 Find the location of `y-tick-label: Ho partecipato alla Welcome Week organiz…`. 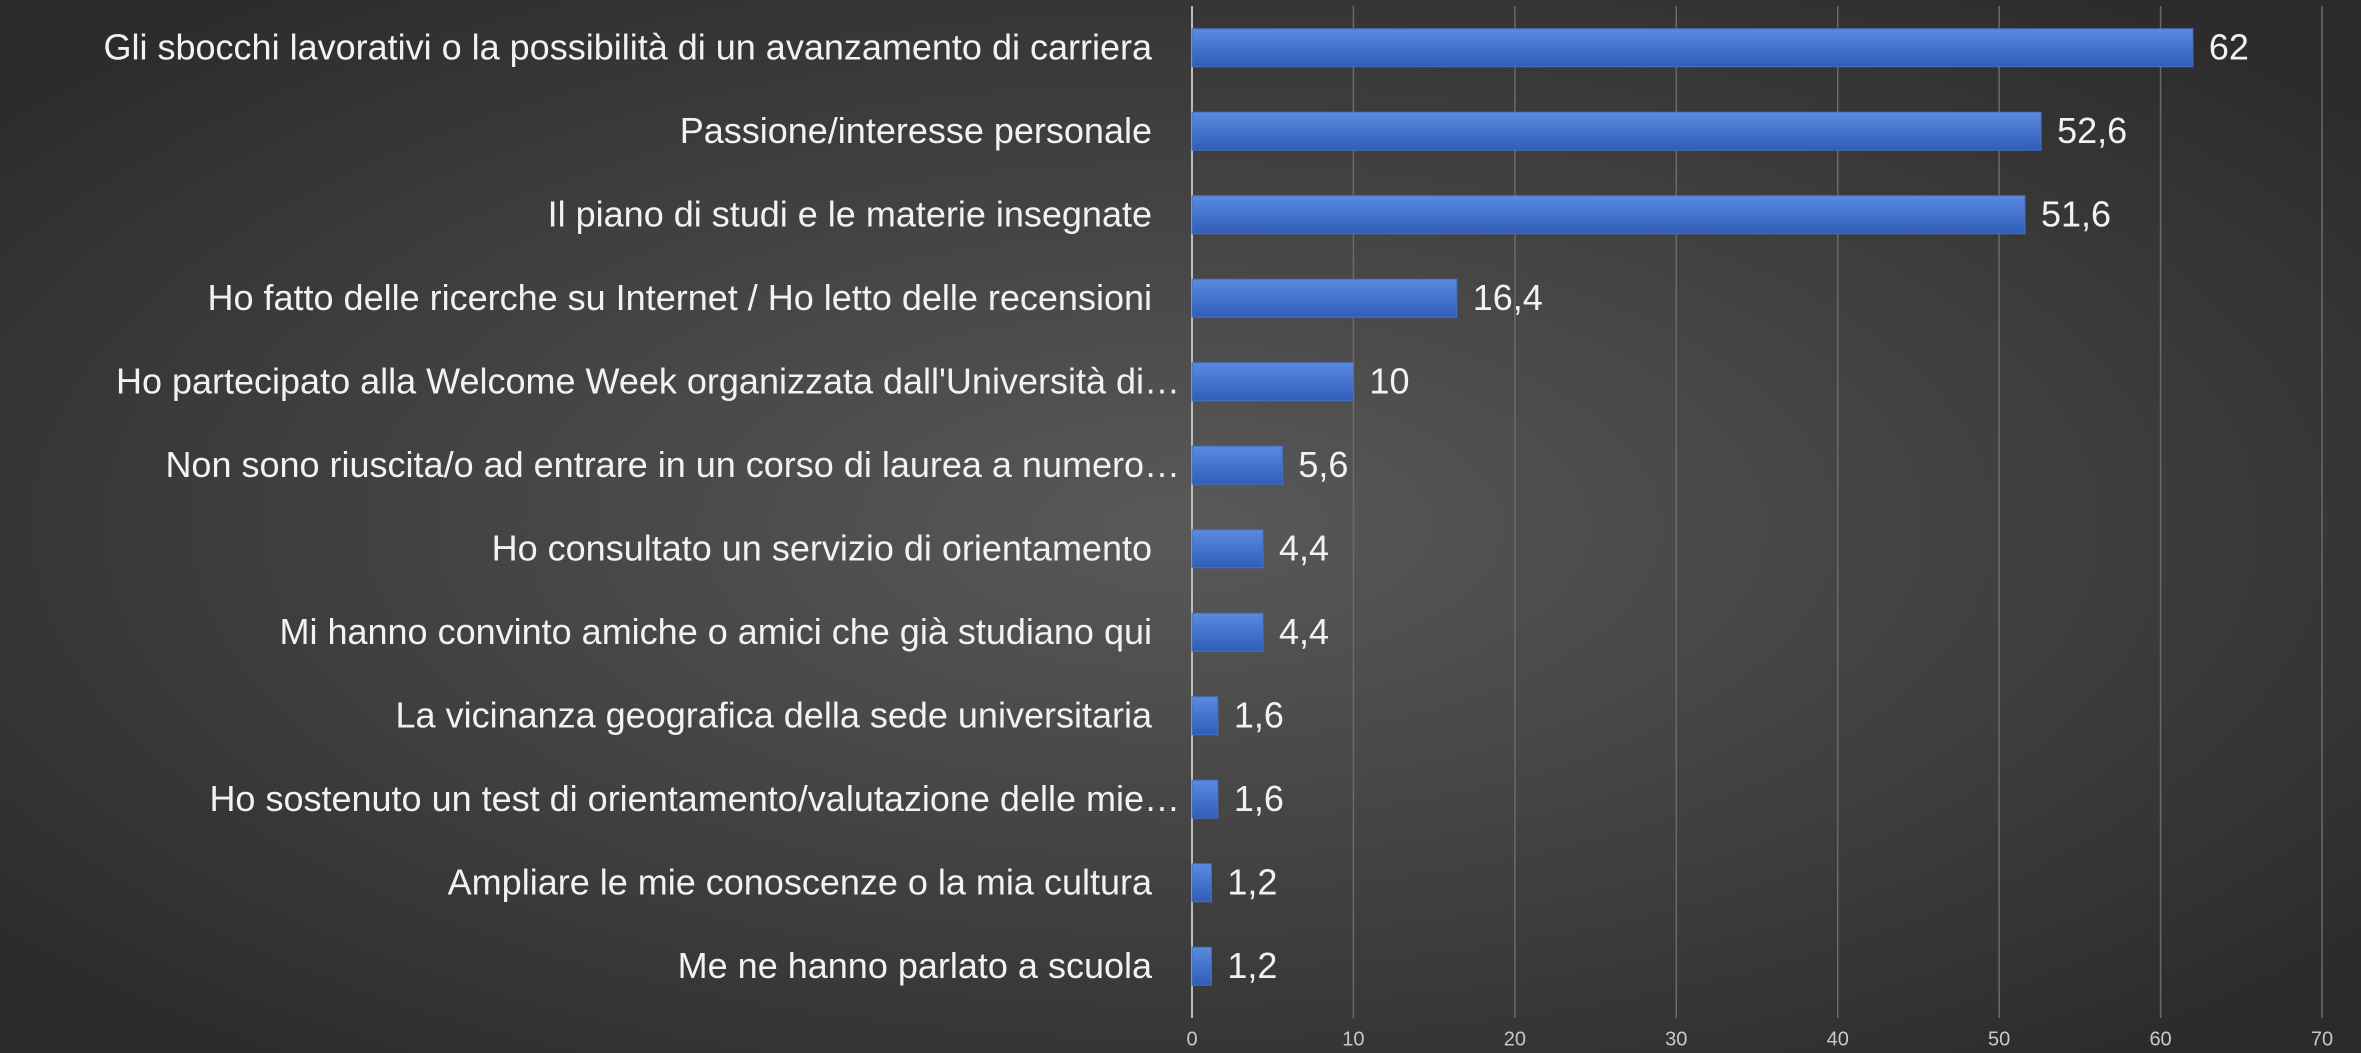

y-tick-label: Ho partecipato alla Welcome Week organiz… is located at coordinates (648, 380).